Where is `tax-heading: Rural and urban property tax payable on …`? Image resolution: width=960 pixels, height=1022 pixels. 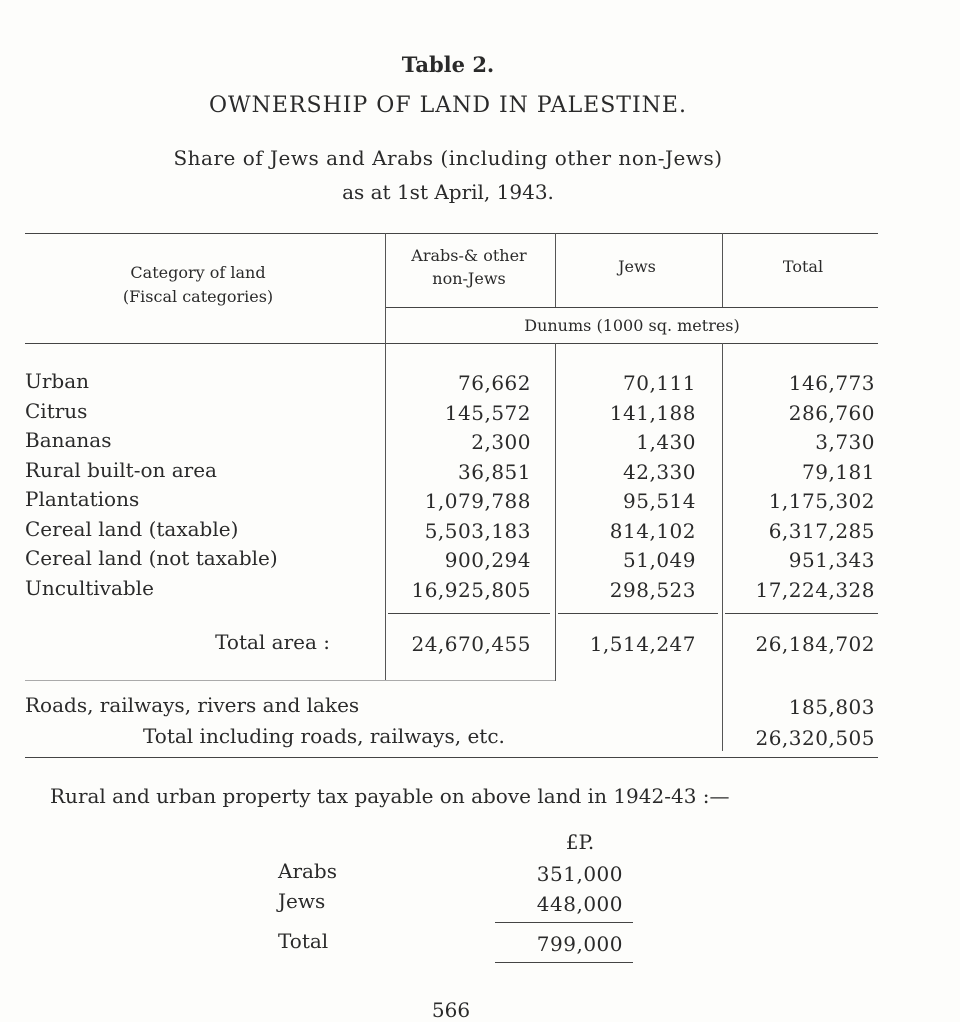
tax-heading: Rural and urban property tax payable on … is located at coordinates (390, 796).